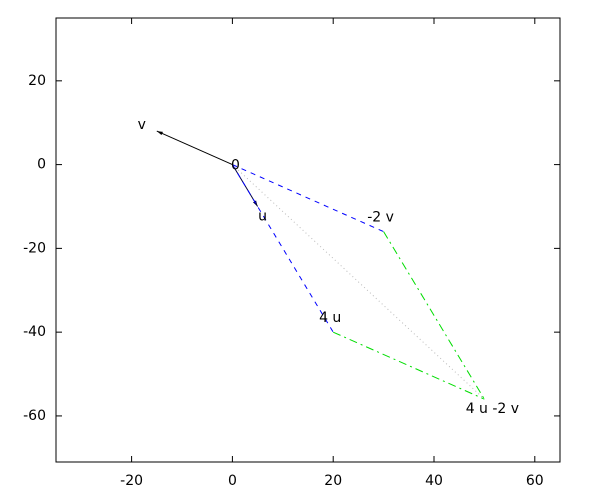 This screenshot has width=600, height=500. What do you see at coordinates (34, 248) in the screenshot?
I see `y-tick-label: -20` at bounding box center [34, 248].